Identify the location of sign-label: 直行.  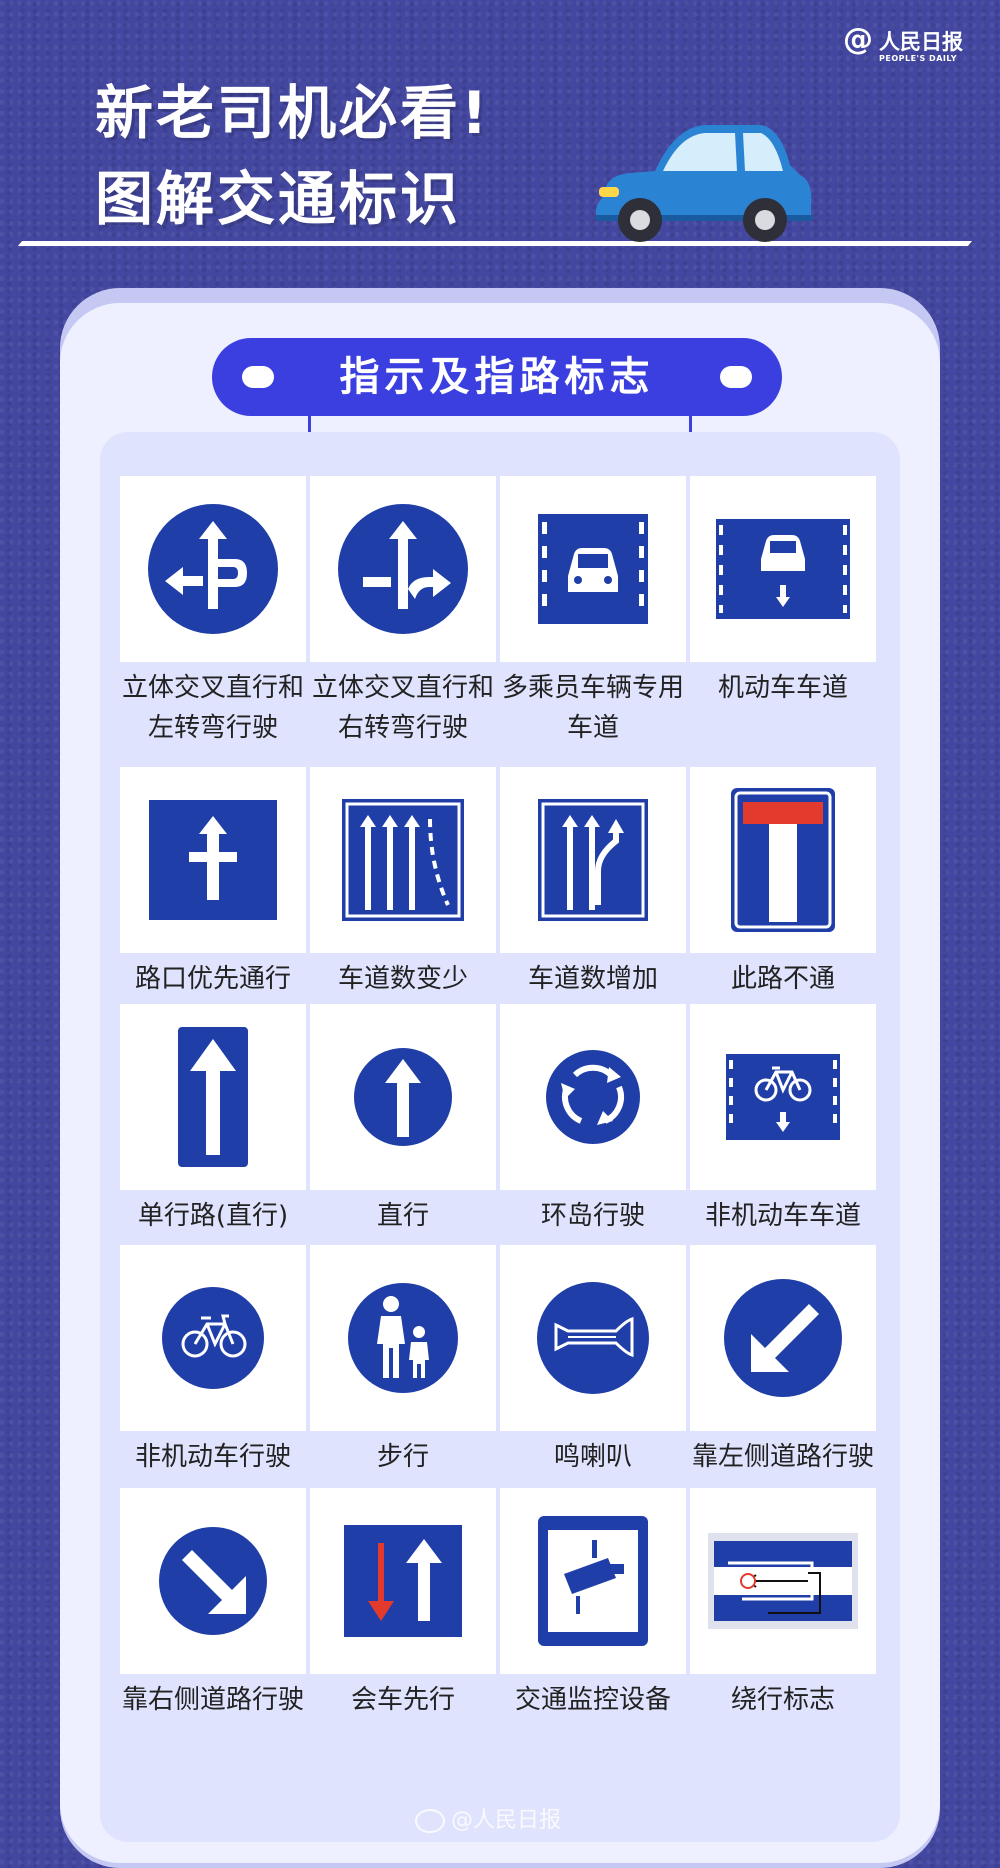
(402, 1216).